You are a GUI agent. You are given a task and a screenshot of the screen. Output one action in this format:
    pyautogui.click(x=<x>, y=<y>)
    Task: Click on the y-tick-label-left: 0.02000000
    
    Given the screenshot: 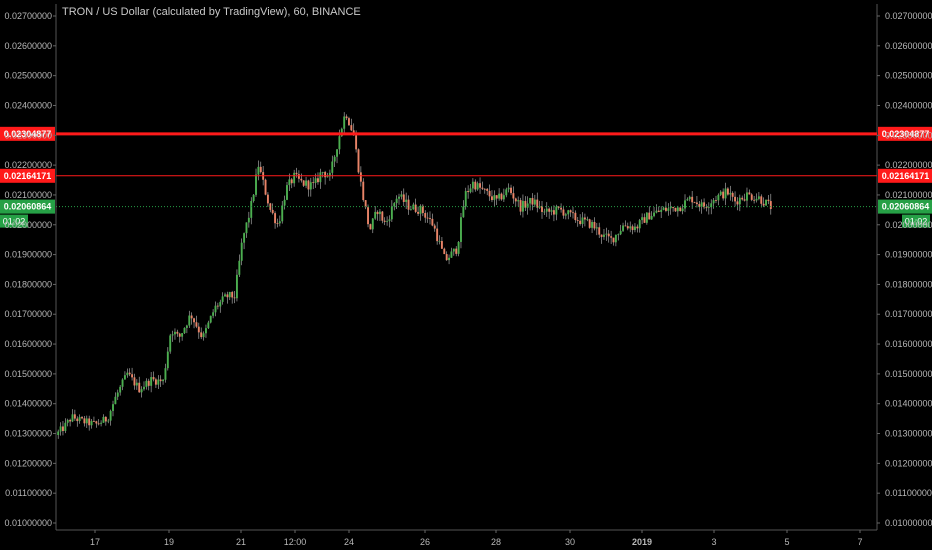 What is the action you would take?
    pyautogui.click(x=28, y=225)
    